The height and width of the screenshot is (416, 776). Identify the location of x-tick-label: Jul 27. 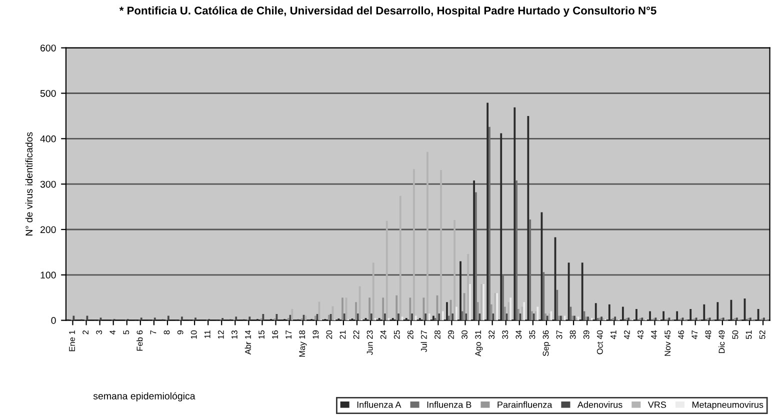
(423, 341).